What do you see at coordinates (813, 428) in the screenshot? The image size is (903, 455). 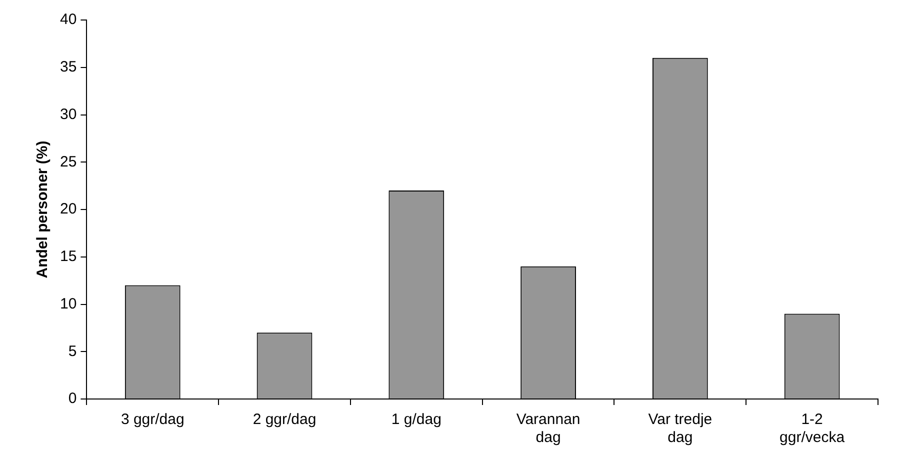 I see `x-tick-label: 1-2 ggr/vecka` at bounding box center [813, 428].